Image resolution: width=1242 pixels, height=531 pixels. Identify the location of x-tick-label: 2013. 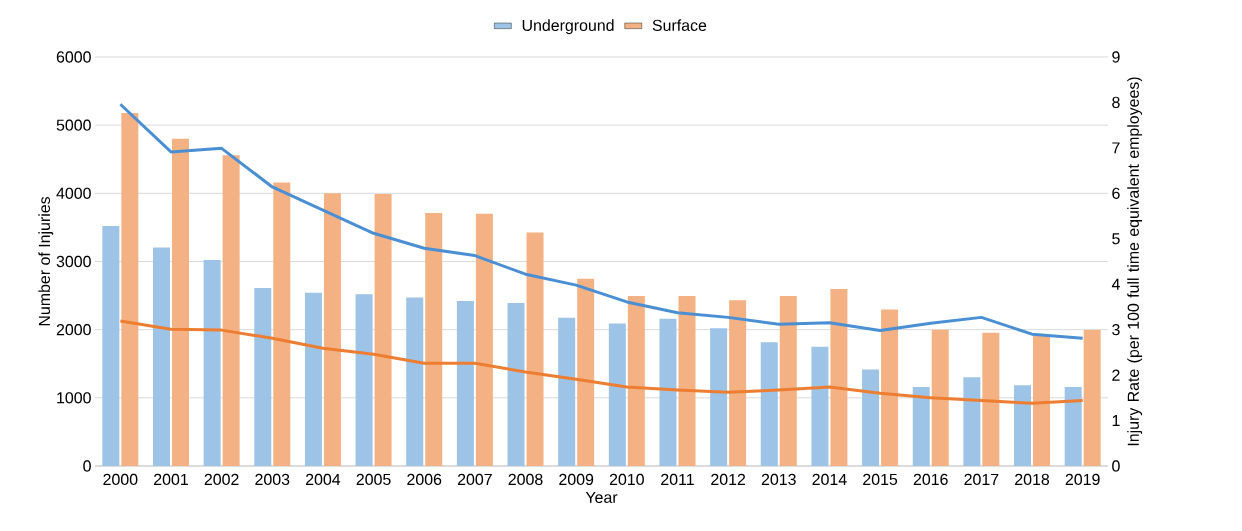
(778, 479).